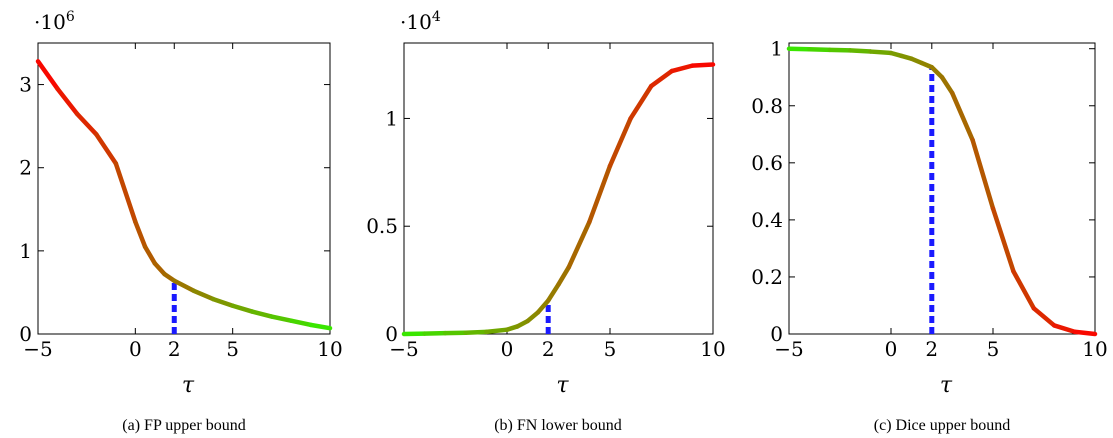  What do you see at coordinates (25, 85) in the screenshot?
I see `y-tick-label: 3` at bounding box center [25, 85].